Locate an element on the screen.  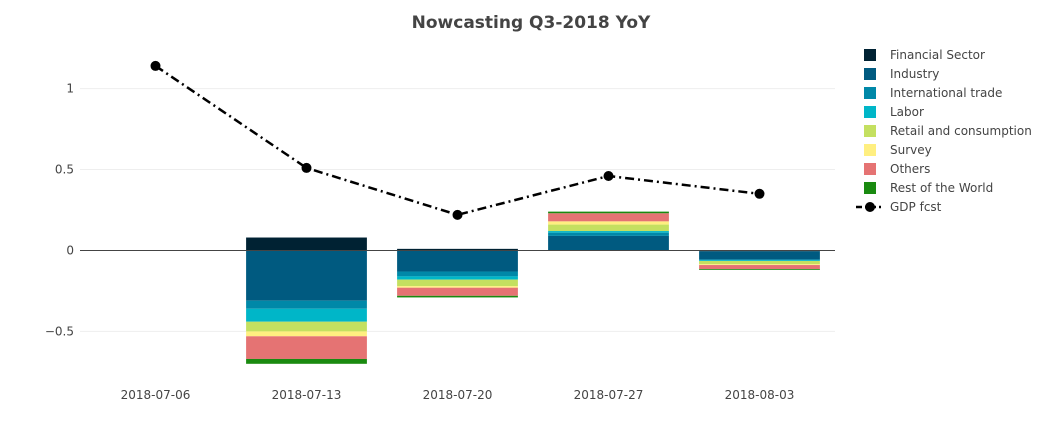
legend-item: GDP fcst is located at coordinates (899, 207).